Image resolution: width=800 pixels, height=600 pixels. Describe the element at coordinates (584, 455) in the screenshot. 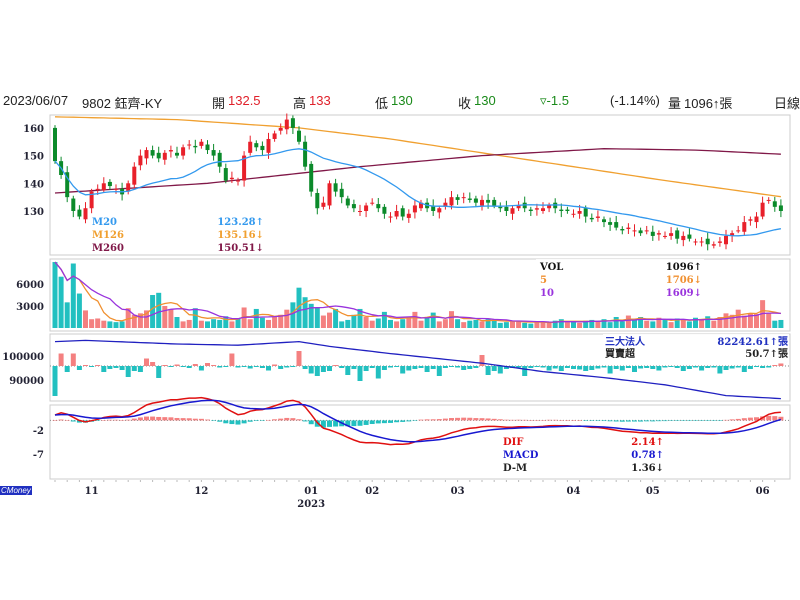

I see `legend-box` at that location.